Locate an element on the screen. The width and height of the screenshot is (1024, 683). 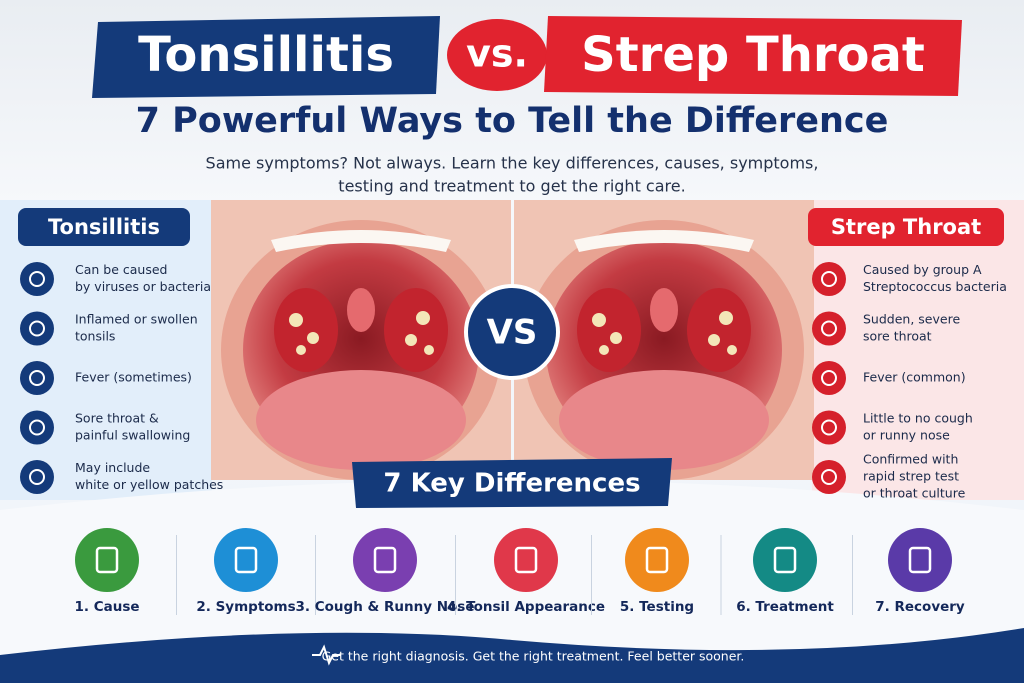
title-vs-badge is located at coordinates (497, 55).